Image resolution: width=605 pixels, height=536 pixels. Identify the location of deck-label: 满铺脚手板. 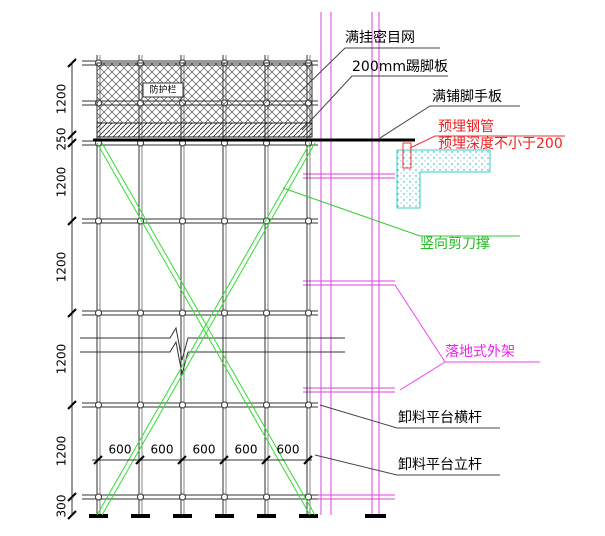
(467, 97).